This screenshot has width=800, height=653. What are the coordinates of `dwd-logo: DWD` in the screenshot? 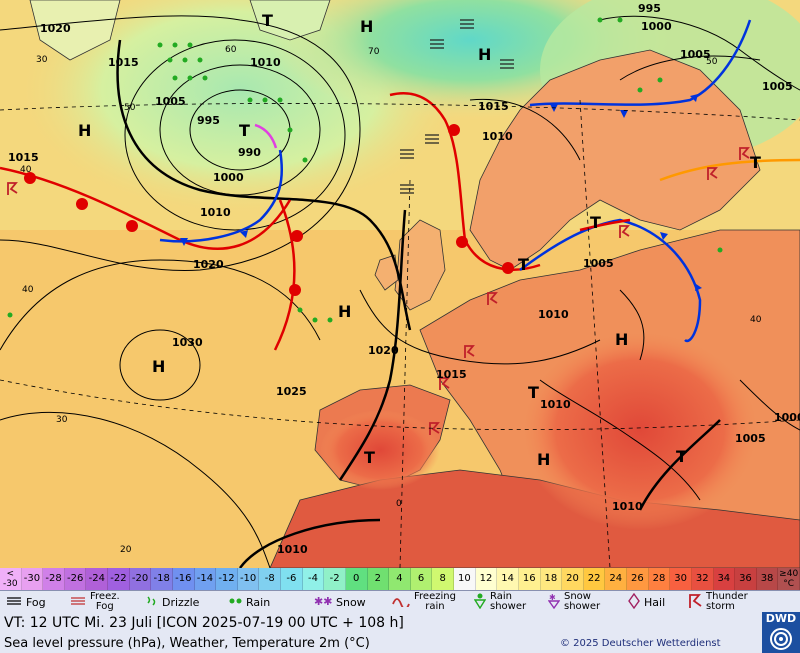 It's located at (781, 632).